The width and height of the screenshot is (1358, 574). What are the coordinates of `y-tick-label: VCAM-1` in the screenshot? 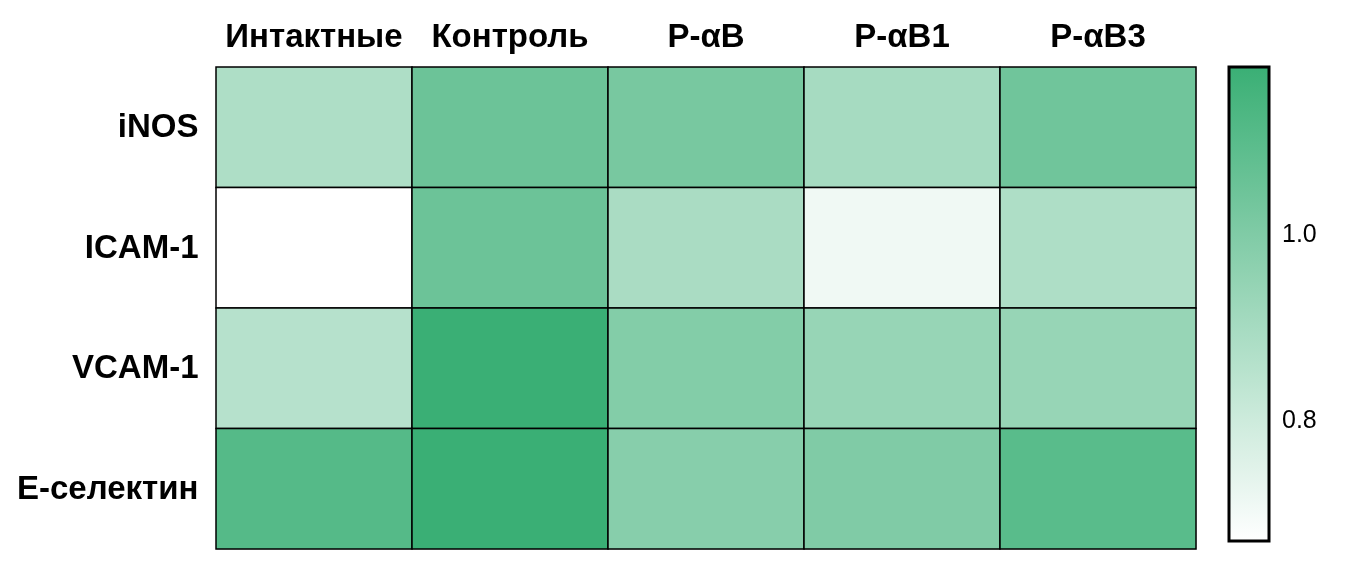 It's located at (135, 367).